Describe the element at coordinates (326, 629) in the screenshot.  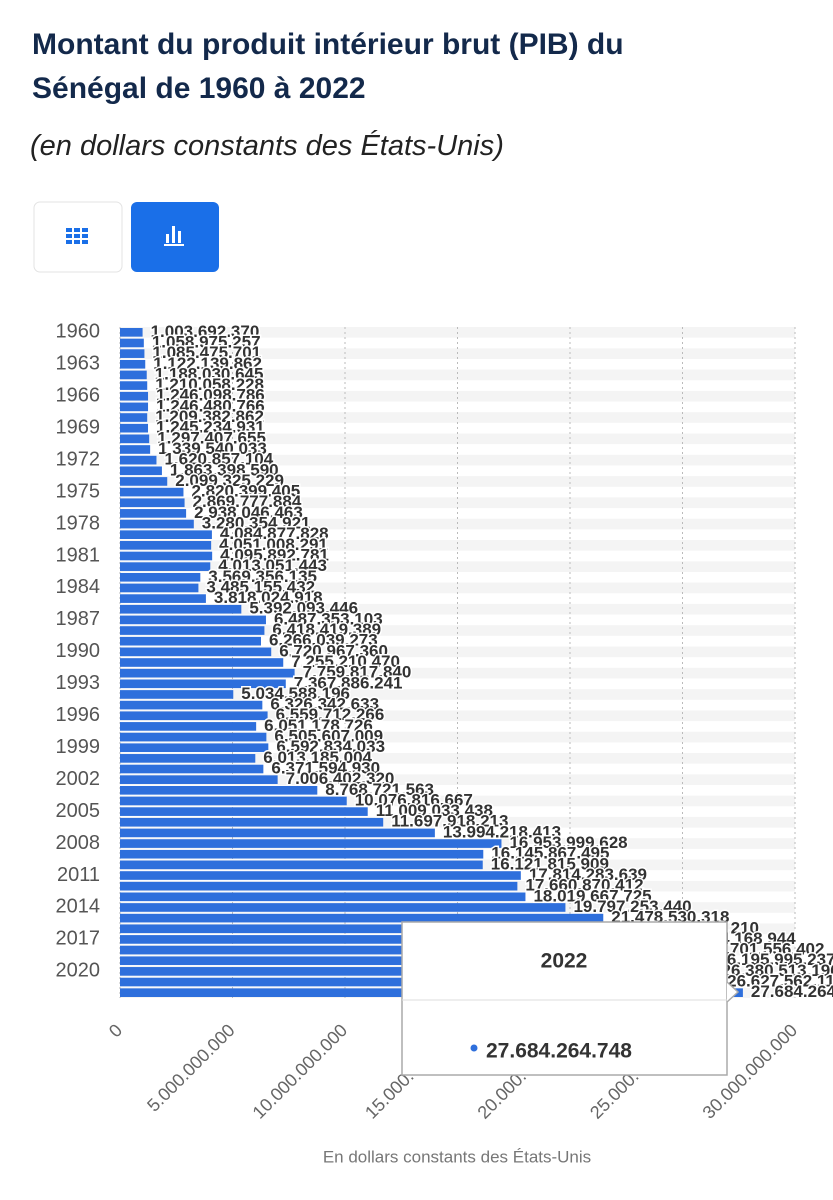
I see `data-label: 6.418.419.389` at that location.